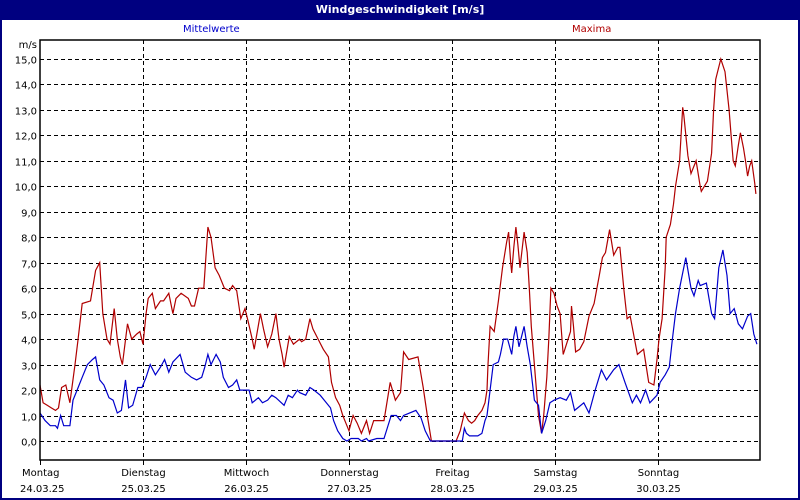 Image resolution: width=800 pixels, height=500 pixels. What do you see at coordinates (556, 473) in the screenshot?
I see `day-name-label: Samstag` at bounding box center [556, 473].